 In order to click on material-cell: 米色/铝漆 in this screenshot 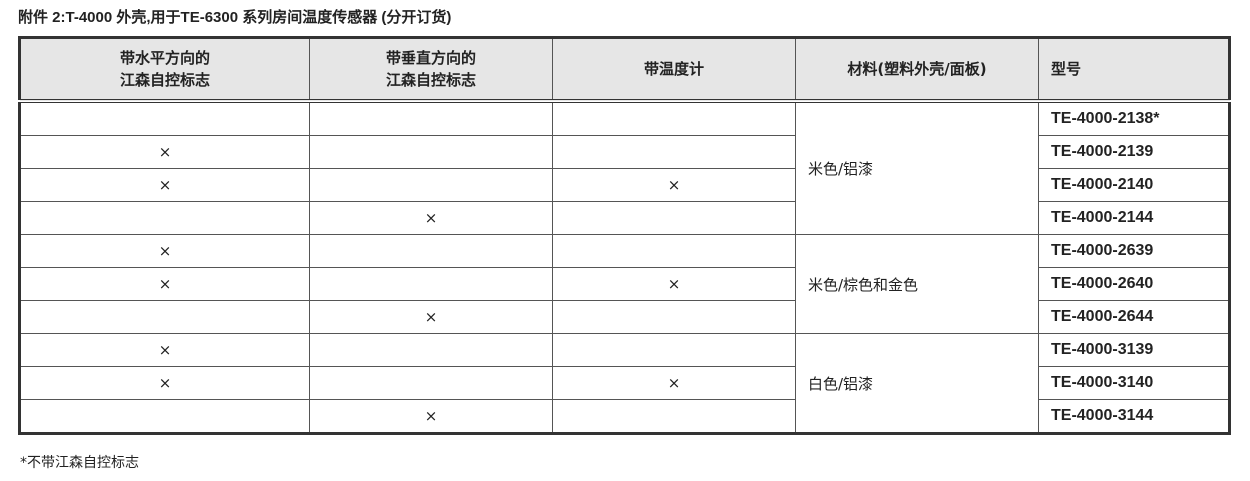, I will do `click(917, 167)`.